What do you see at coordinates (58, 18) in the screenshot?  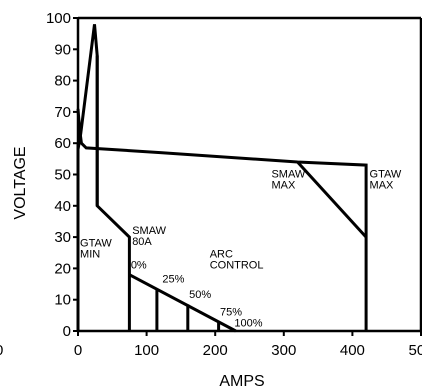 I see `y-tick-label: 100` at bounding box center [58, 18].